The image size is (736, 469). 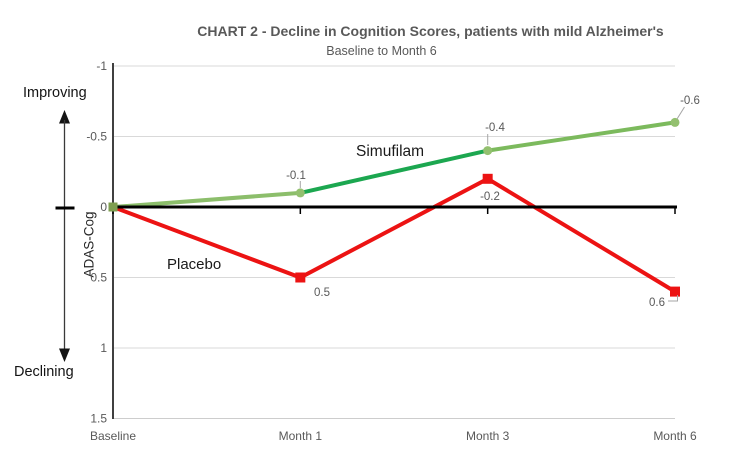 I want to click on improving-declining-arrow, so click(x=65, y=236).